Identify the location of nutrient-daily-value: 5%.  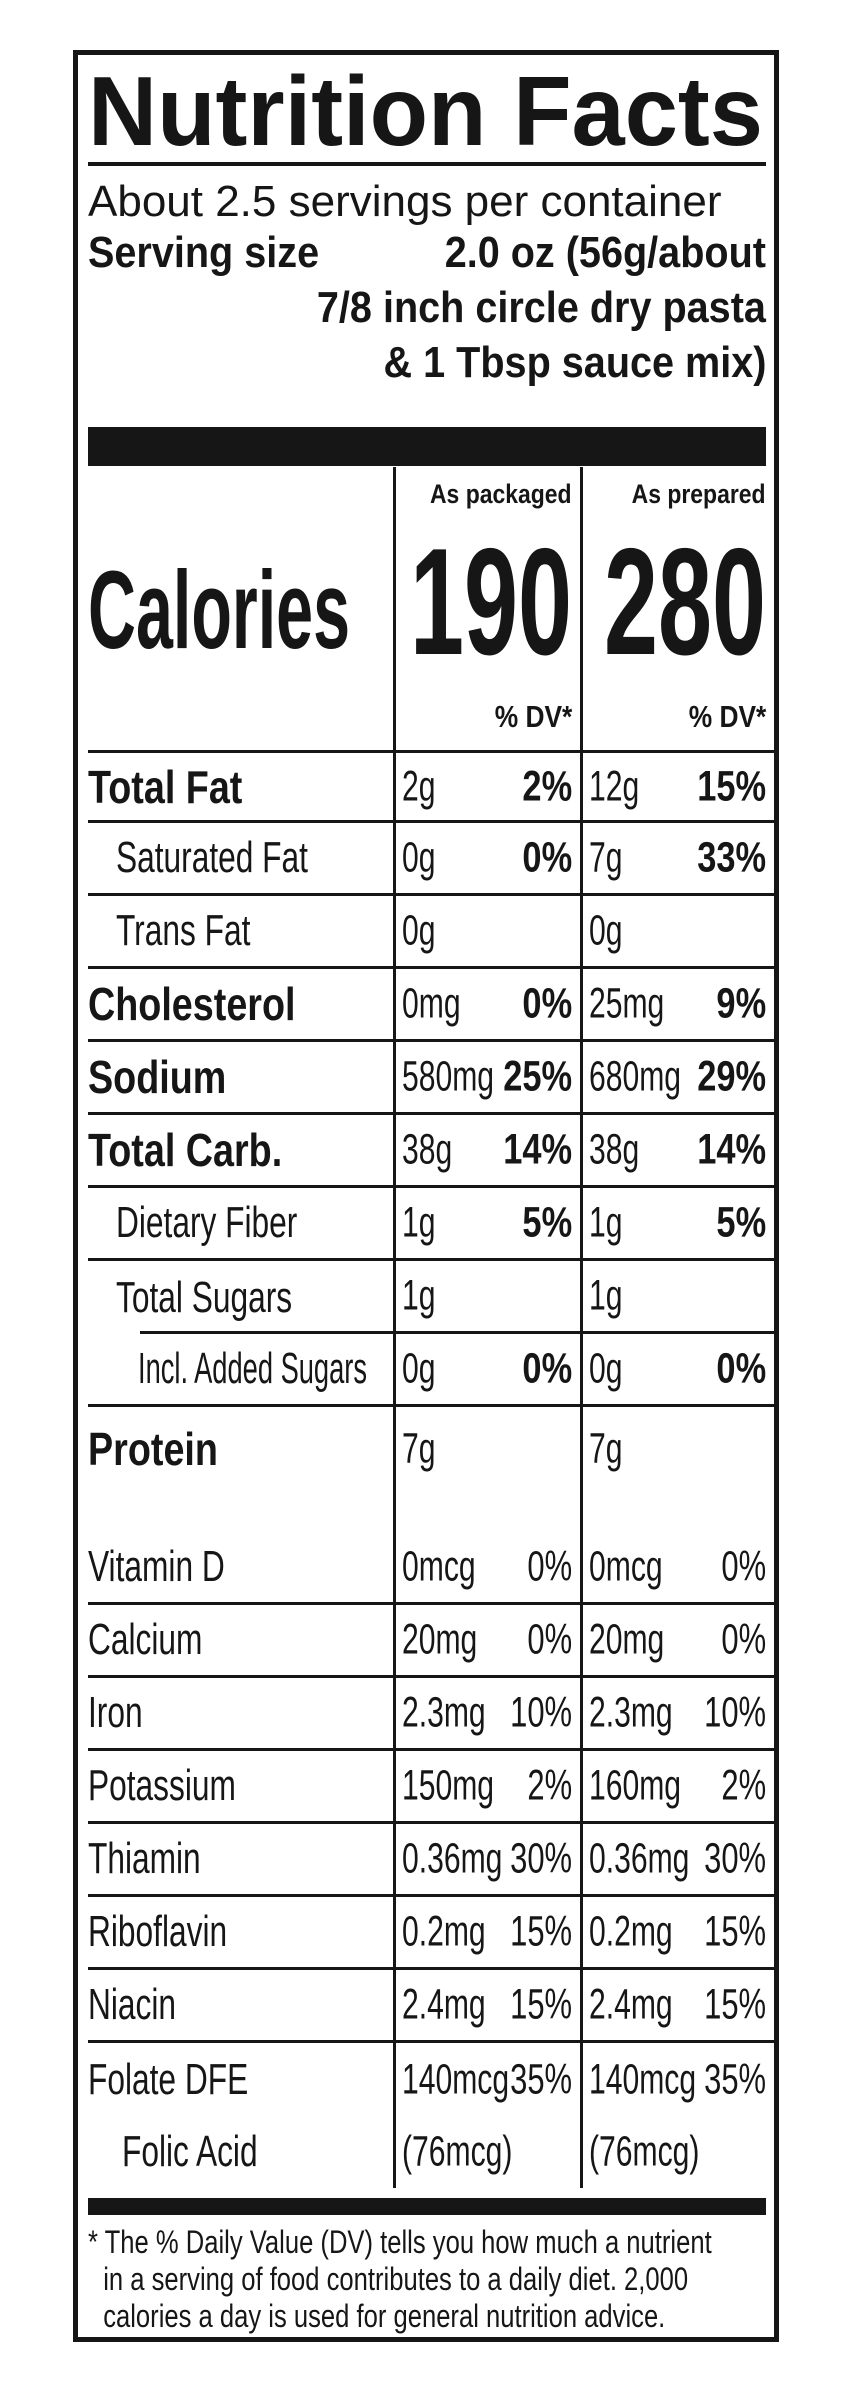
(547, 1222).